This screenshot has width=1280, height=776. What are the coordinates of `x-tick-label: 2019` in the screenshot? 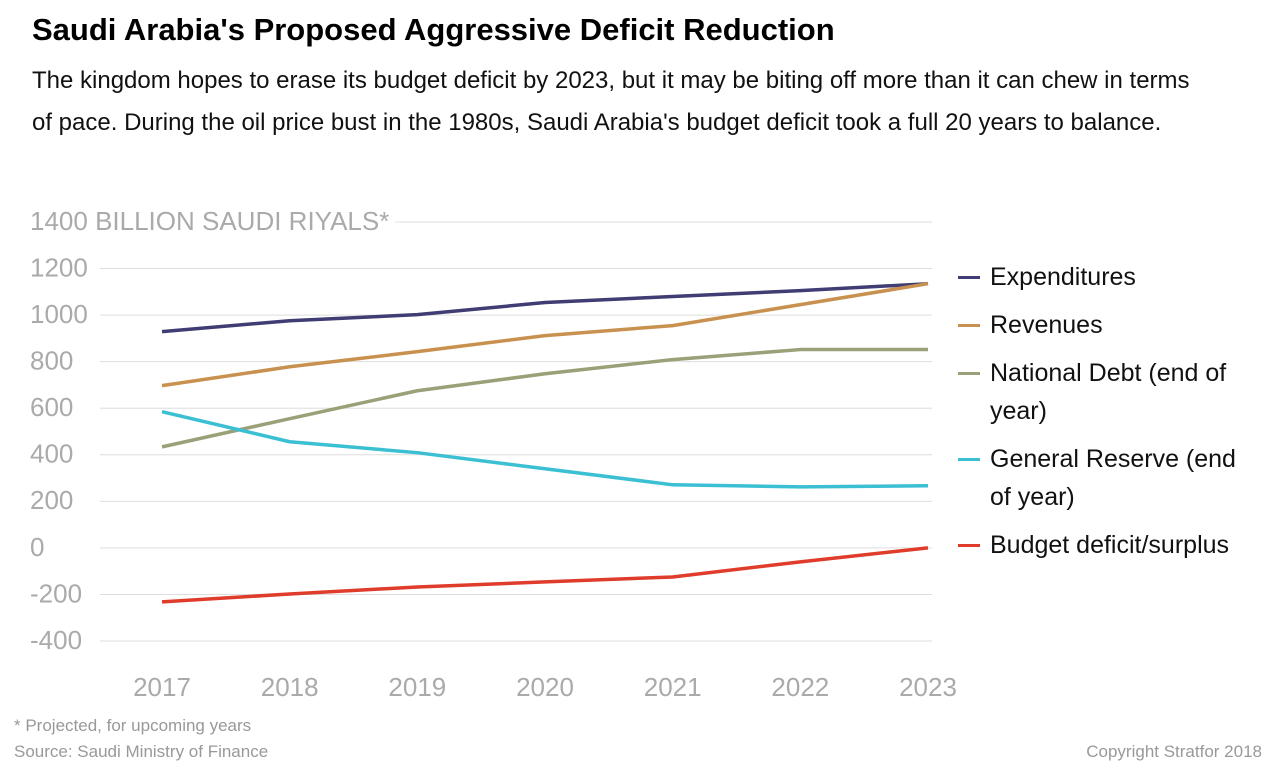 It's located at (417, 687).